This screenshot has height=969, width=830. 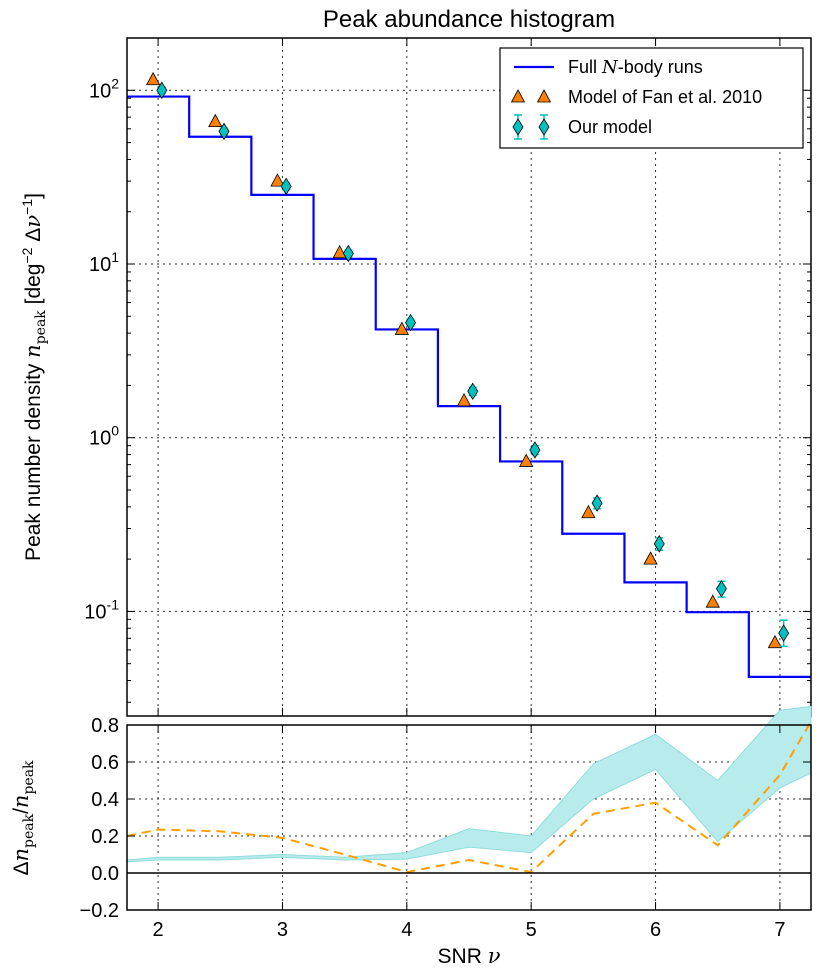 I want to click on legend-box, so click(x=651, y=98).